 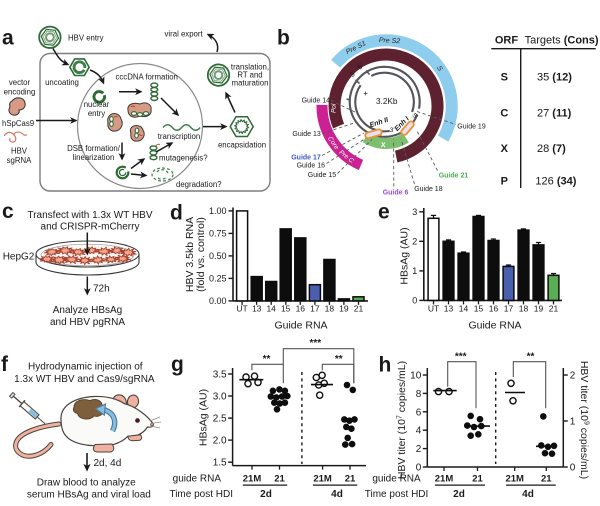 I want to click on svg-text: (fold vs. control), so click(x=201, y=254).